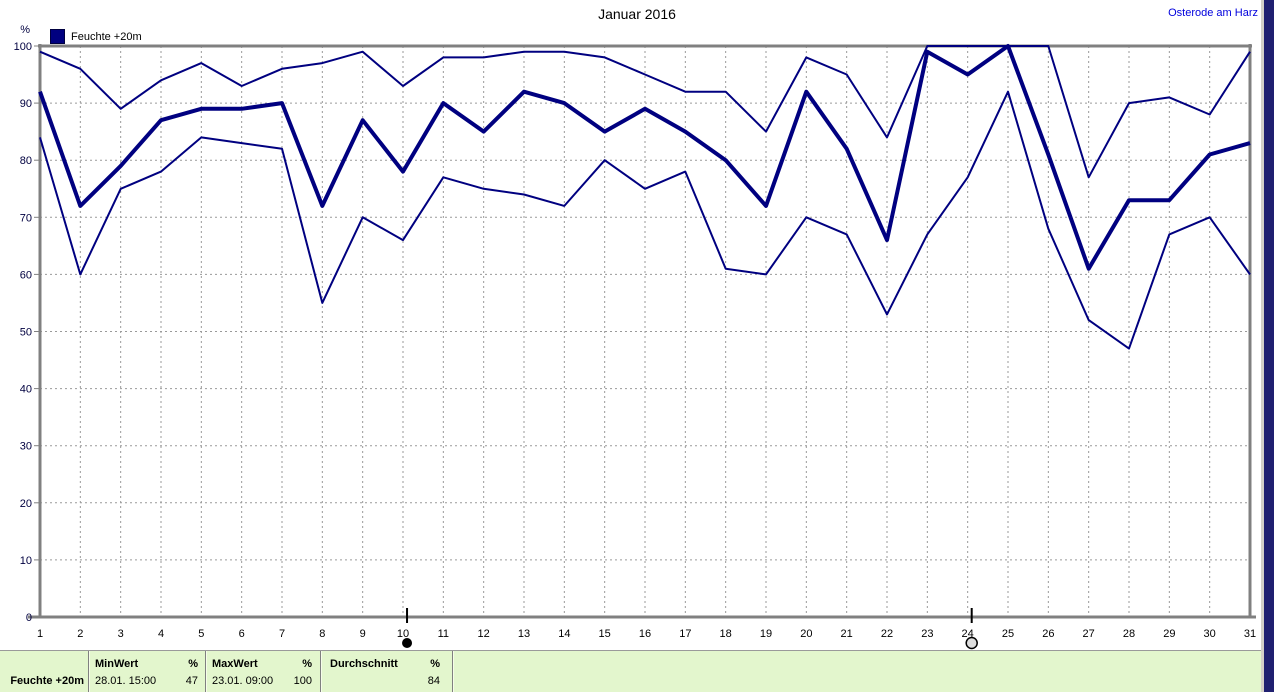 The height and width of the screenshot is (692, 1274). Describe the element at coordinates (645, 634) in the screenshot. I see `x-day-label: 16` at that location.